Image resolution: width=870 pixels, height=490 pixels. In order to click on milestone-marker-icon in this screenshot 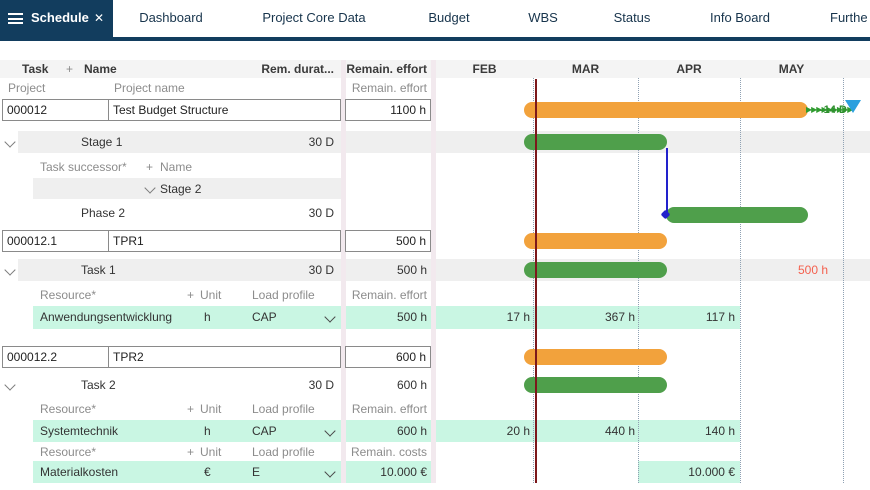, I will do `click(853, 106)`.